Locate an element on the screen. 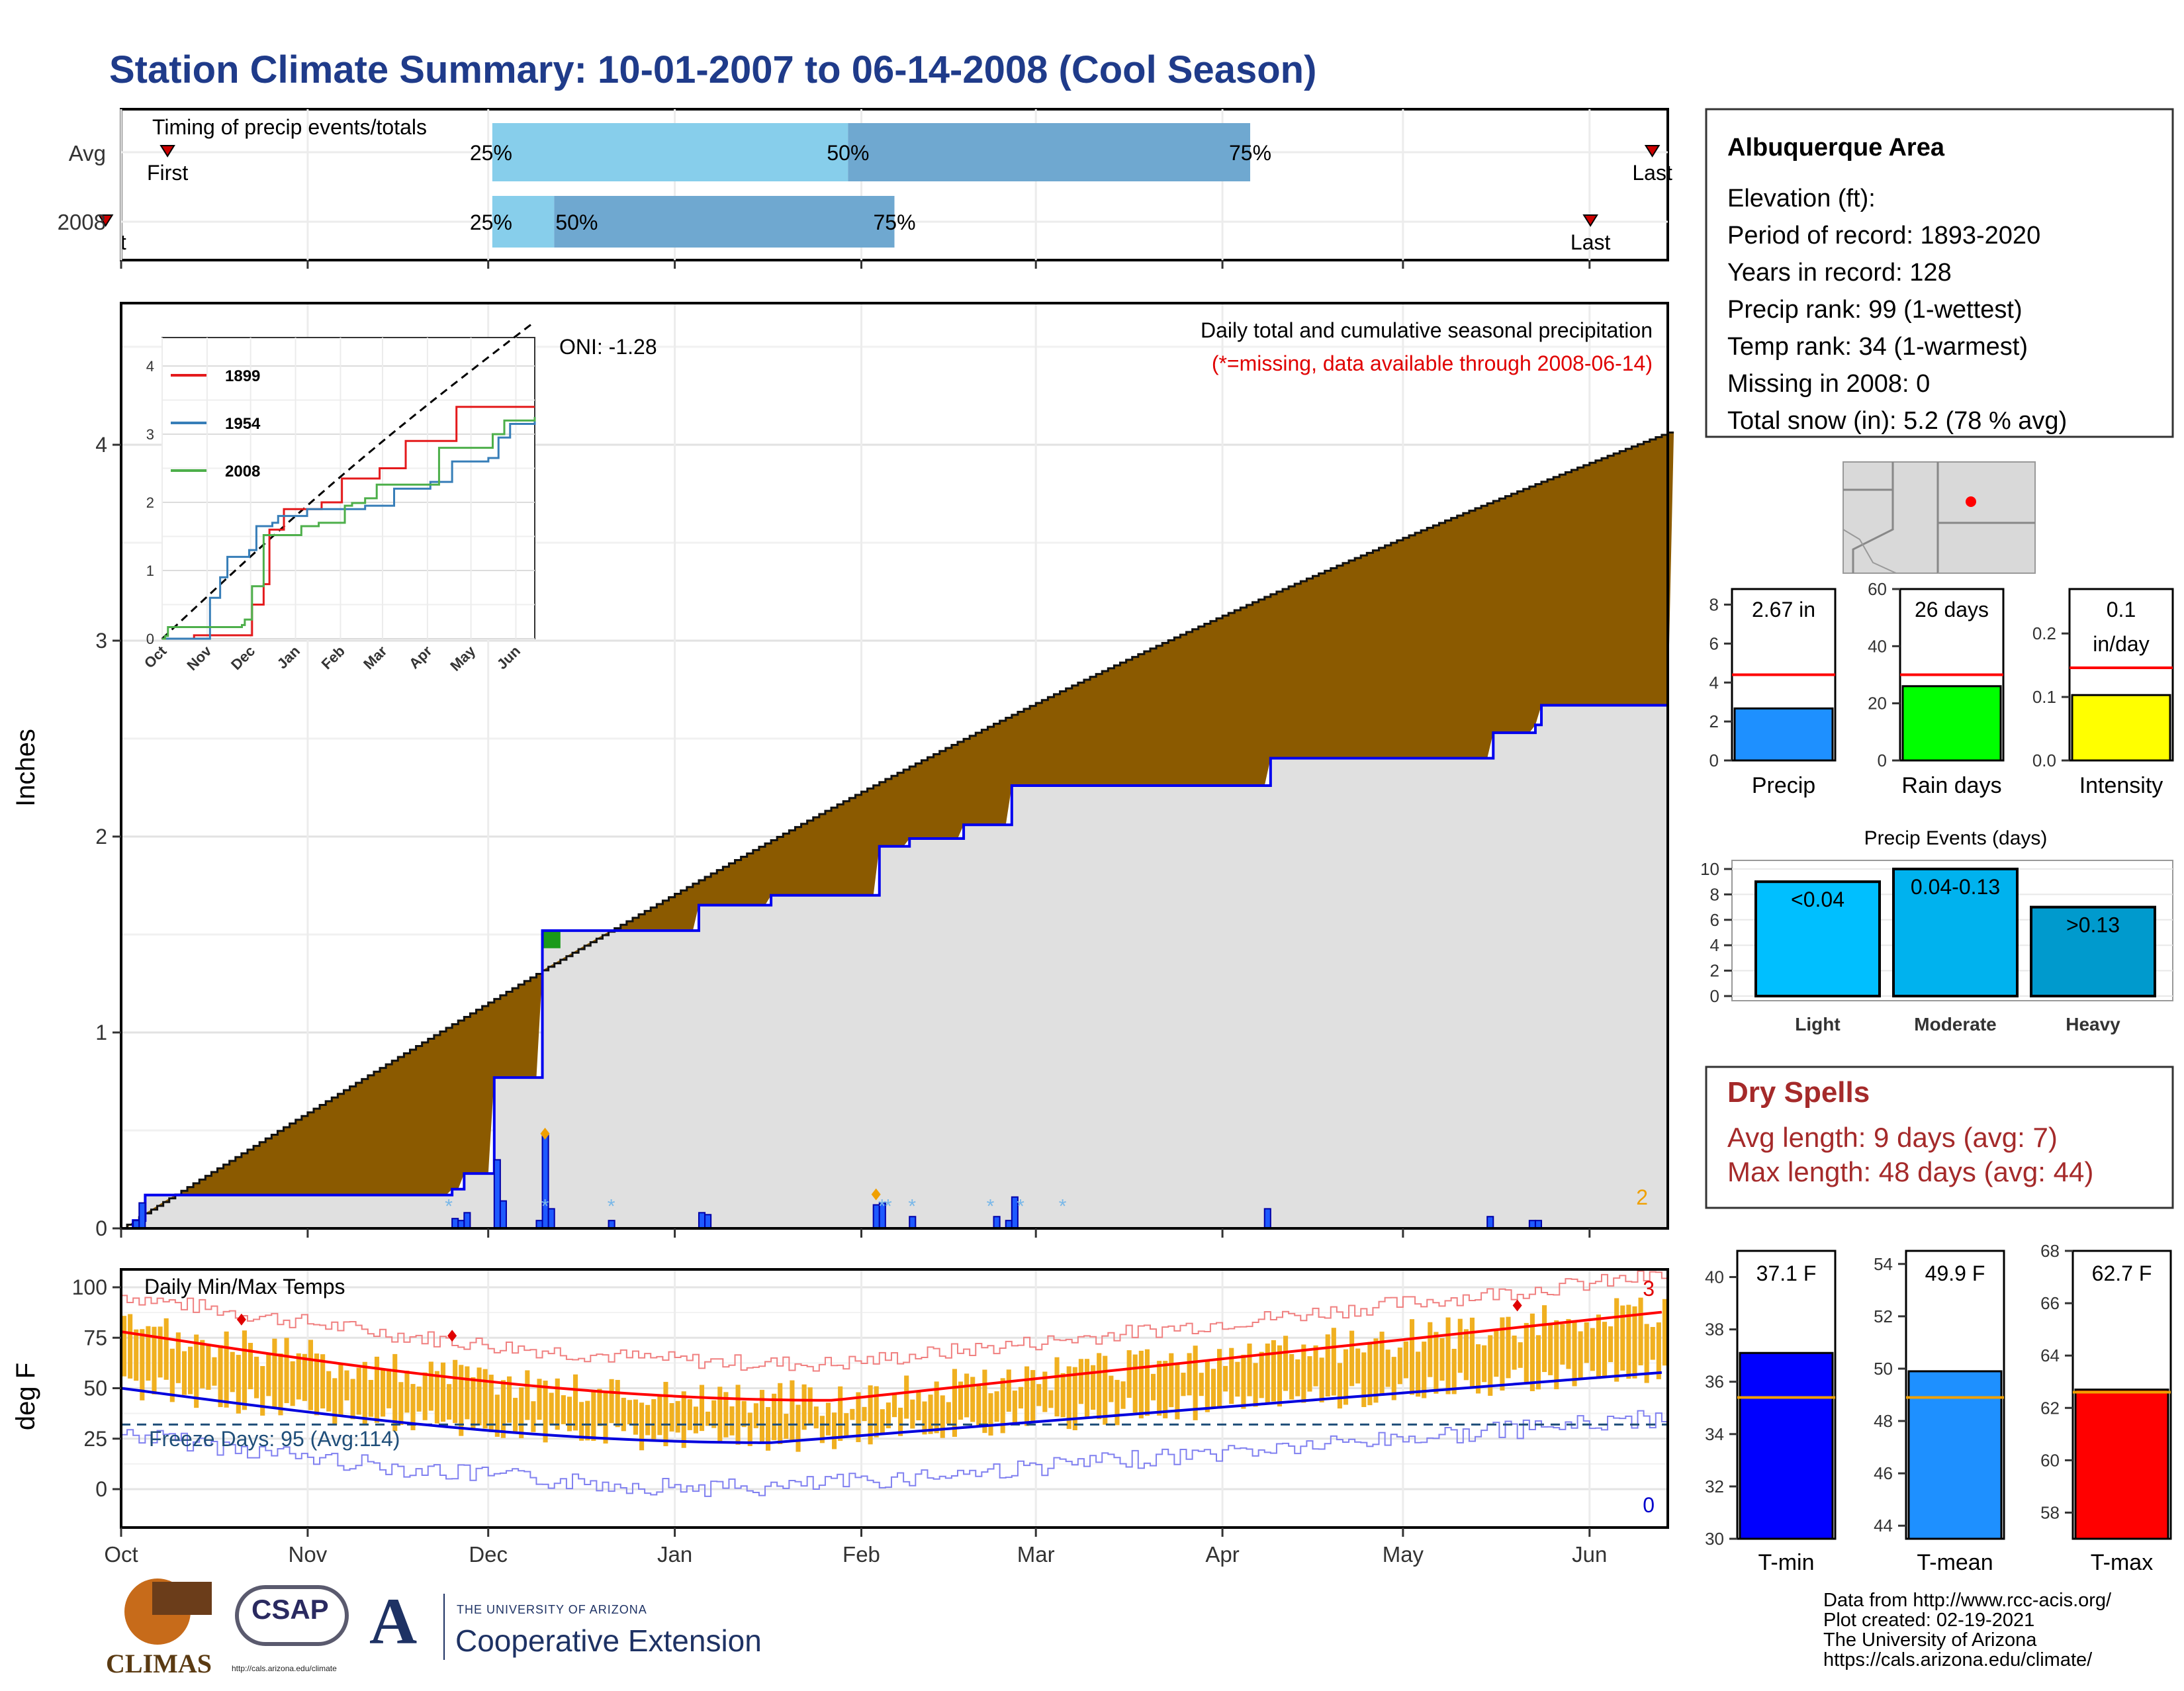  snow-marker-8: * is located at coordinates (1063, 1206).